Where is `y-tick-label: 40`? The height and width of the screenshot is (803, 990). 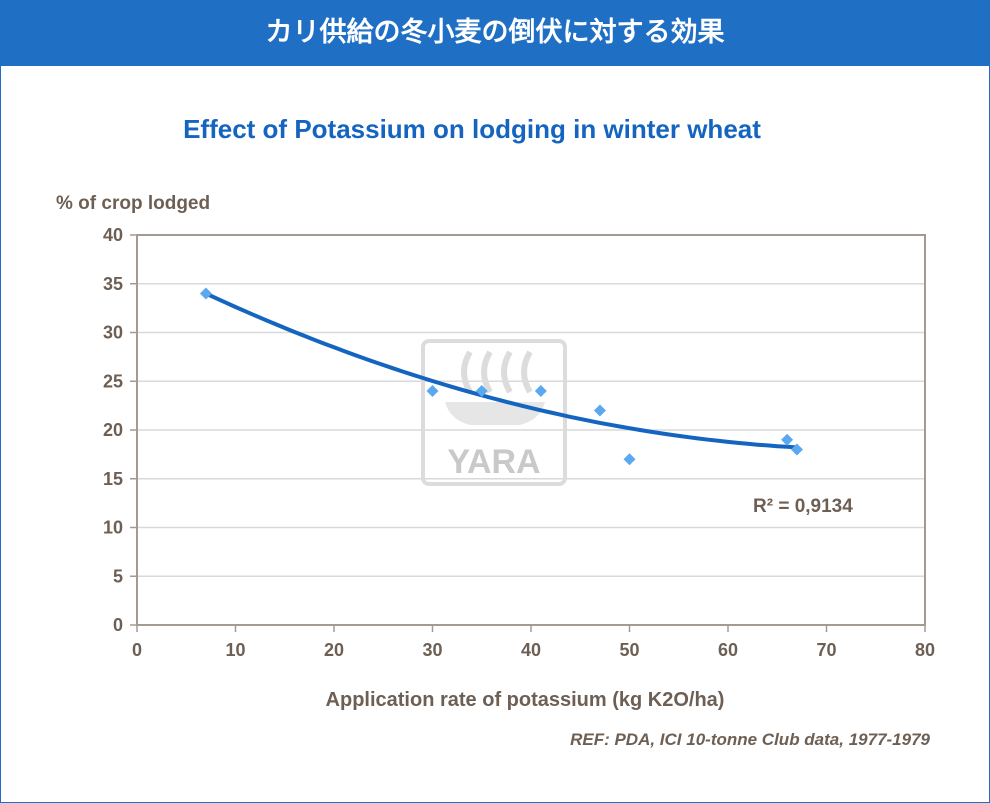 y-tick-label: 40 is located at coordinates (113, 235).